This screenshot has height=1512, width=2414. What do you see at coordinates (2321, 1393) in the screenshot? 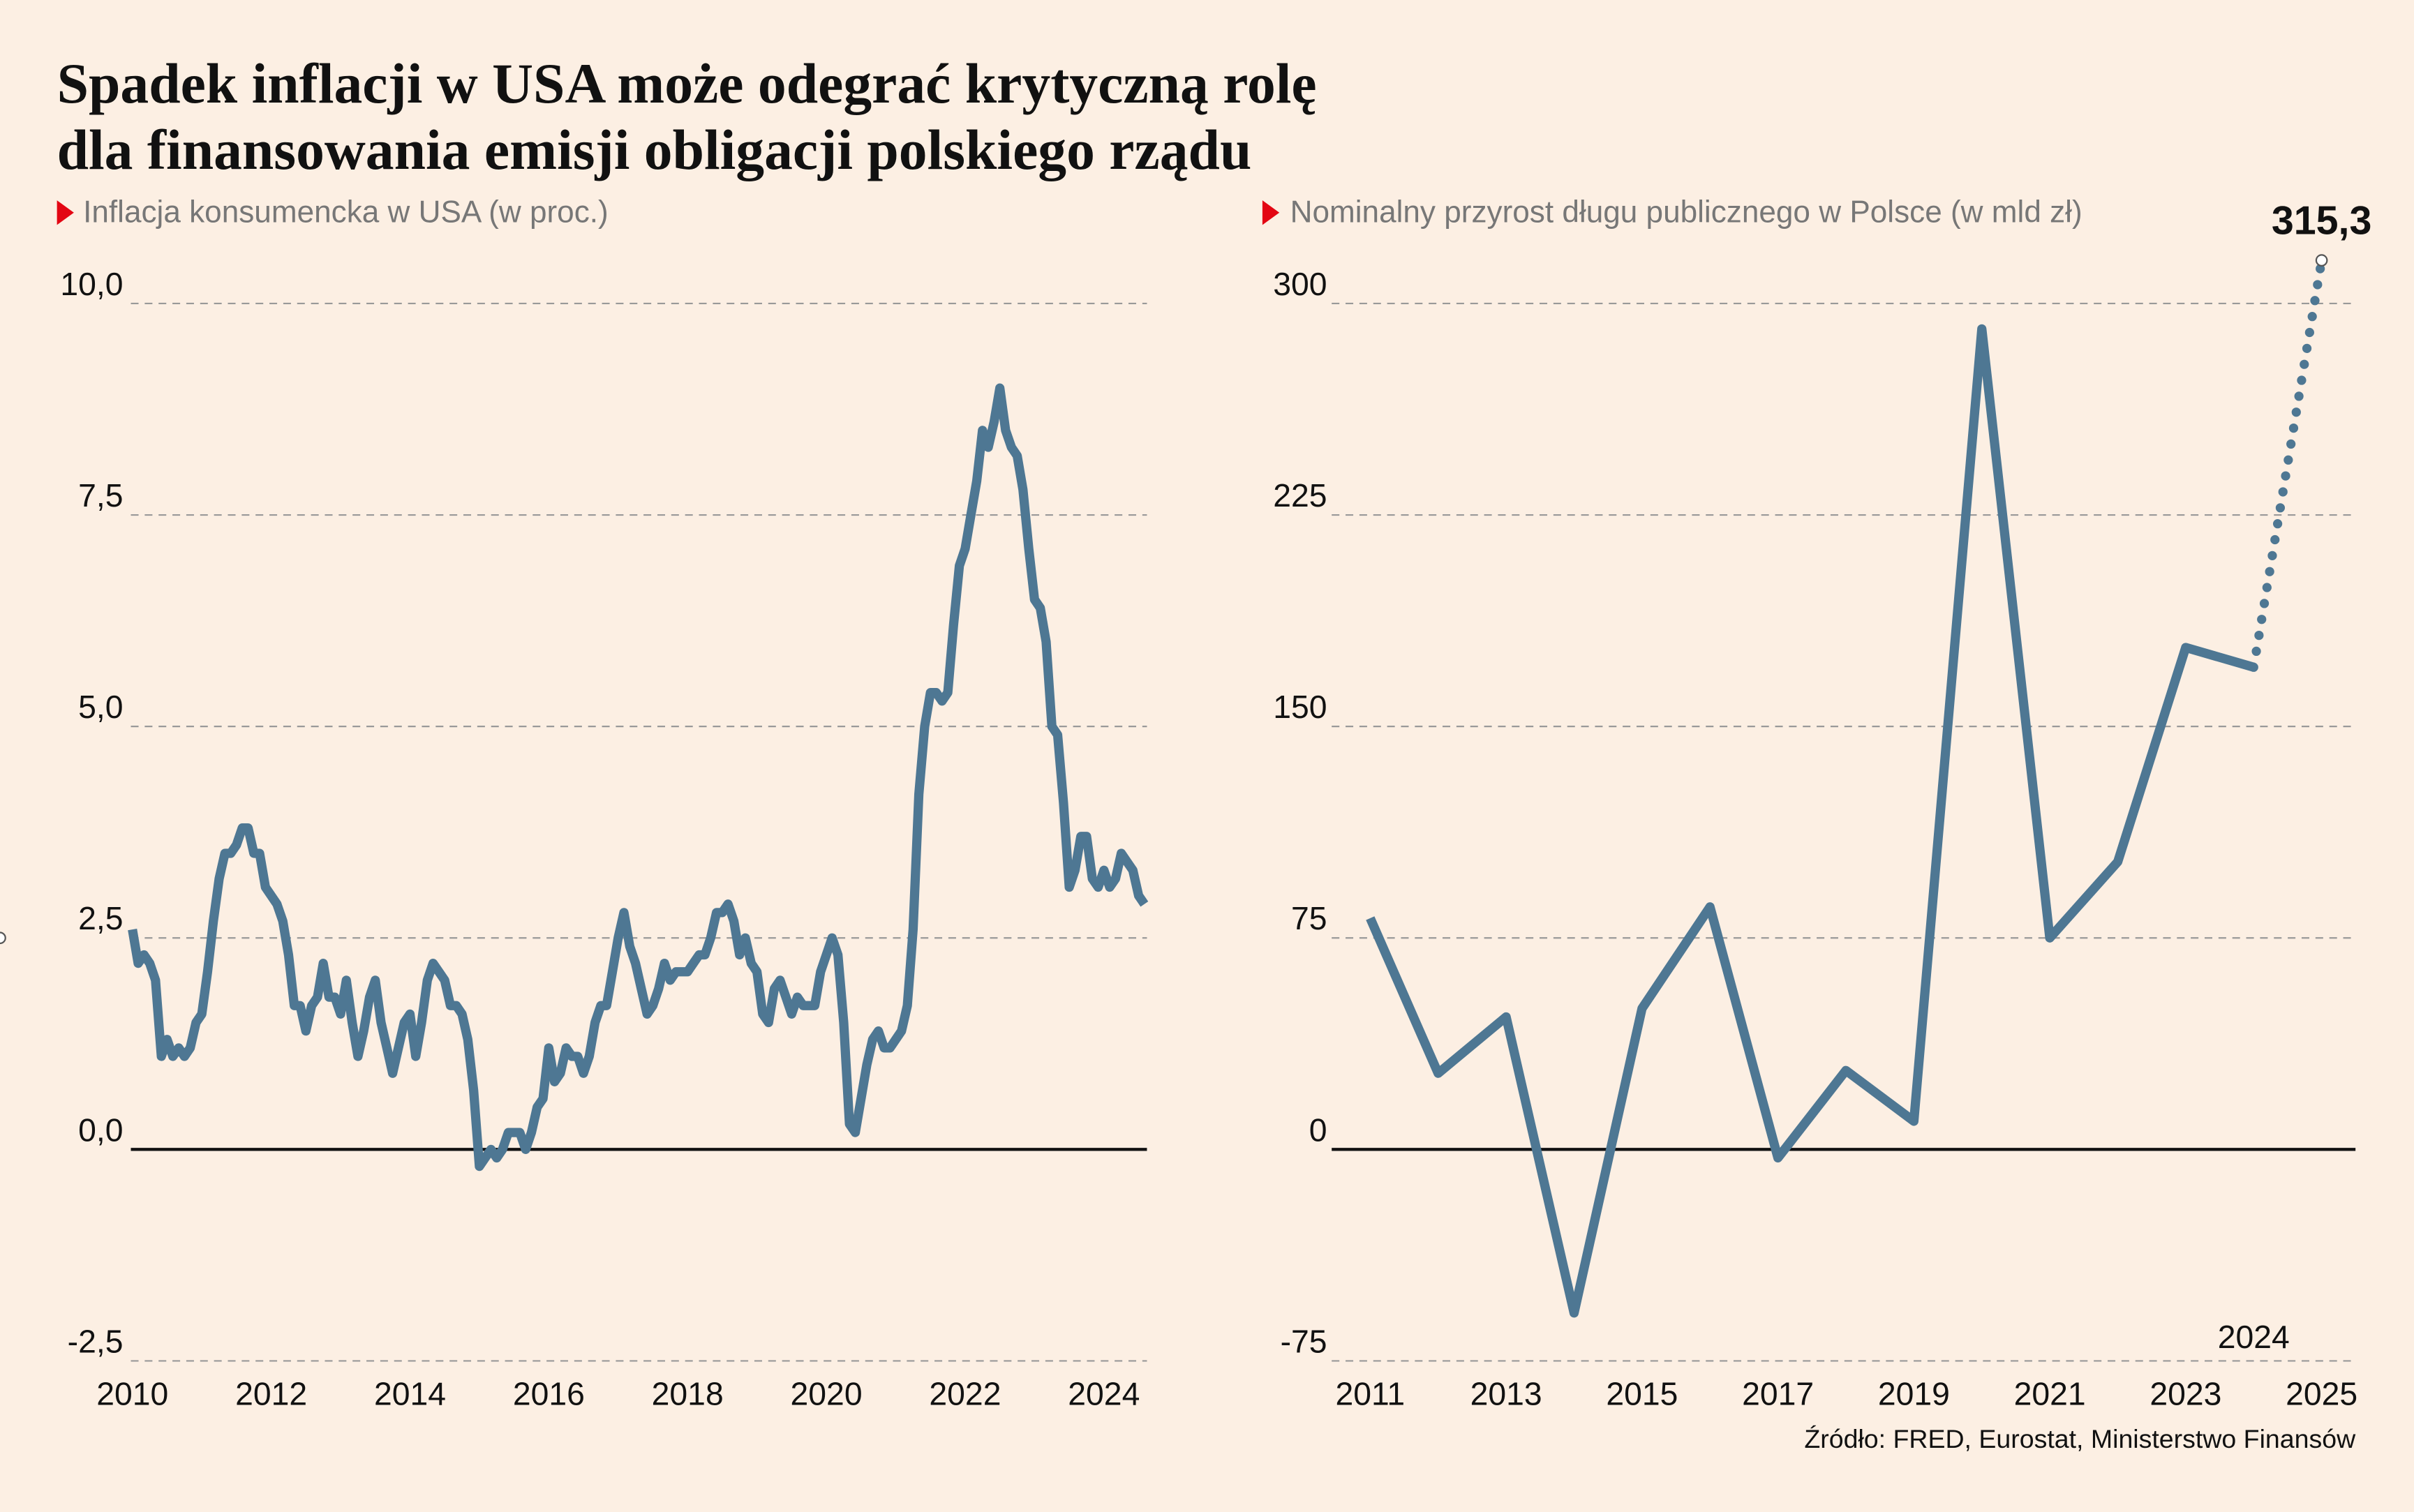
I see `x-tick-label: 2025` at bounding box center [2321, 1393].